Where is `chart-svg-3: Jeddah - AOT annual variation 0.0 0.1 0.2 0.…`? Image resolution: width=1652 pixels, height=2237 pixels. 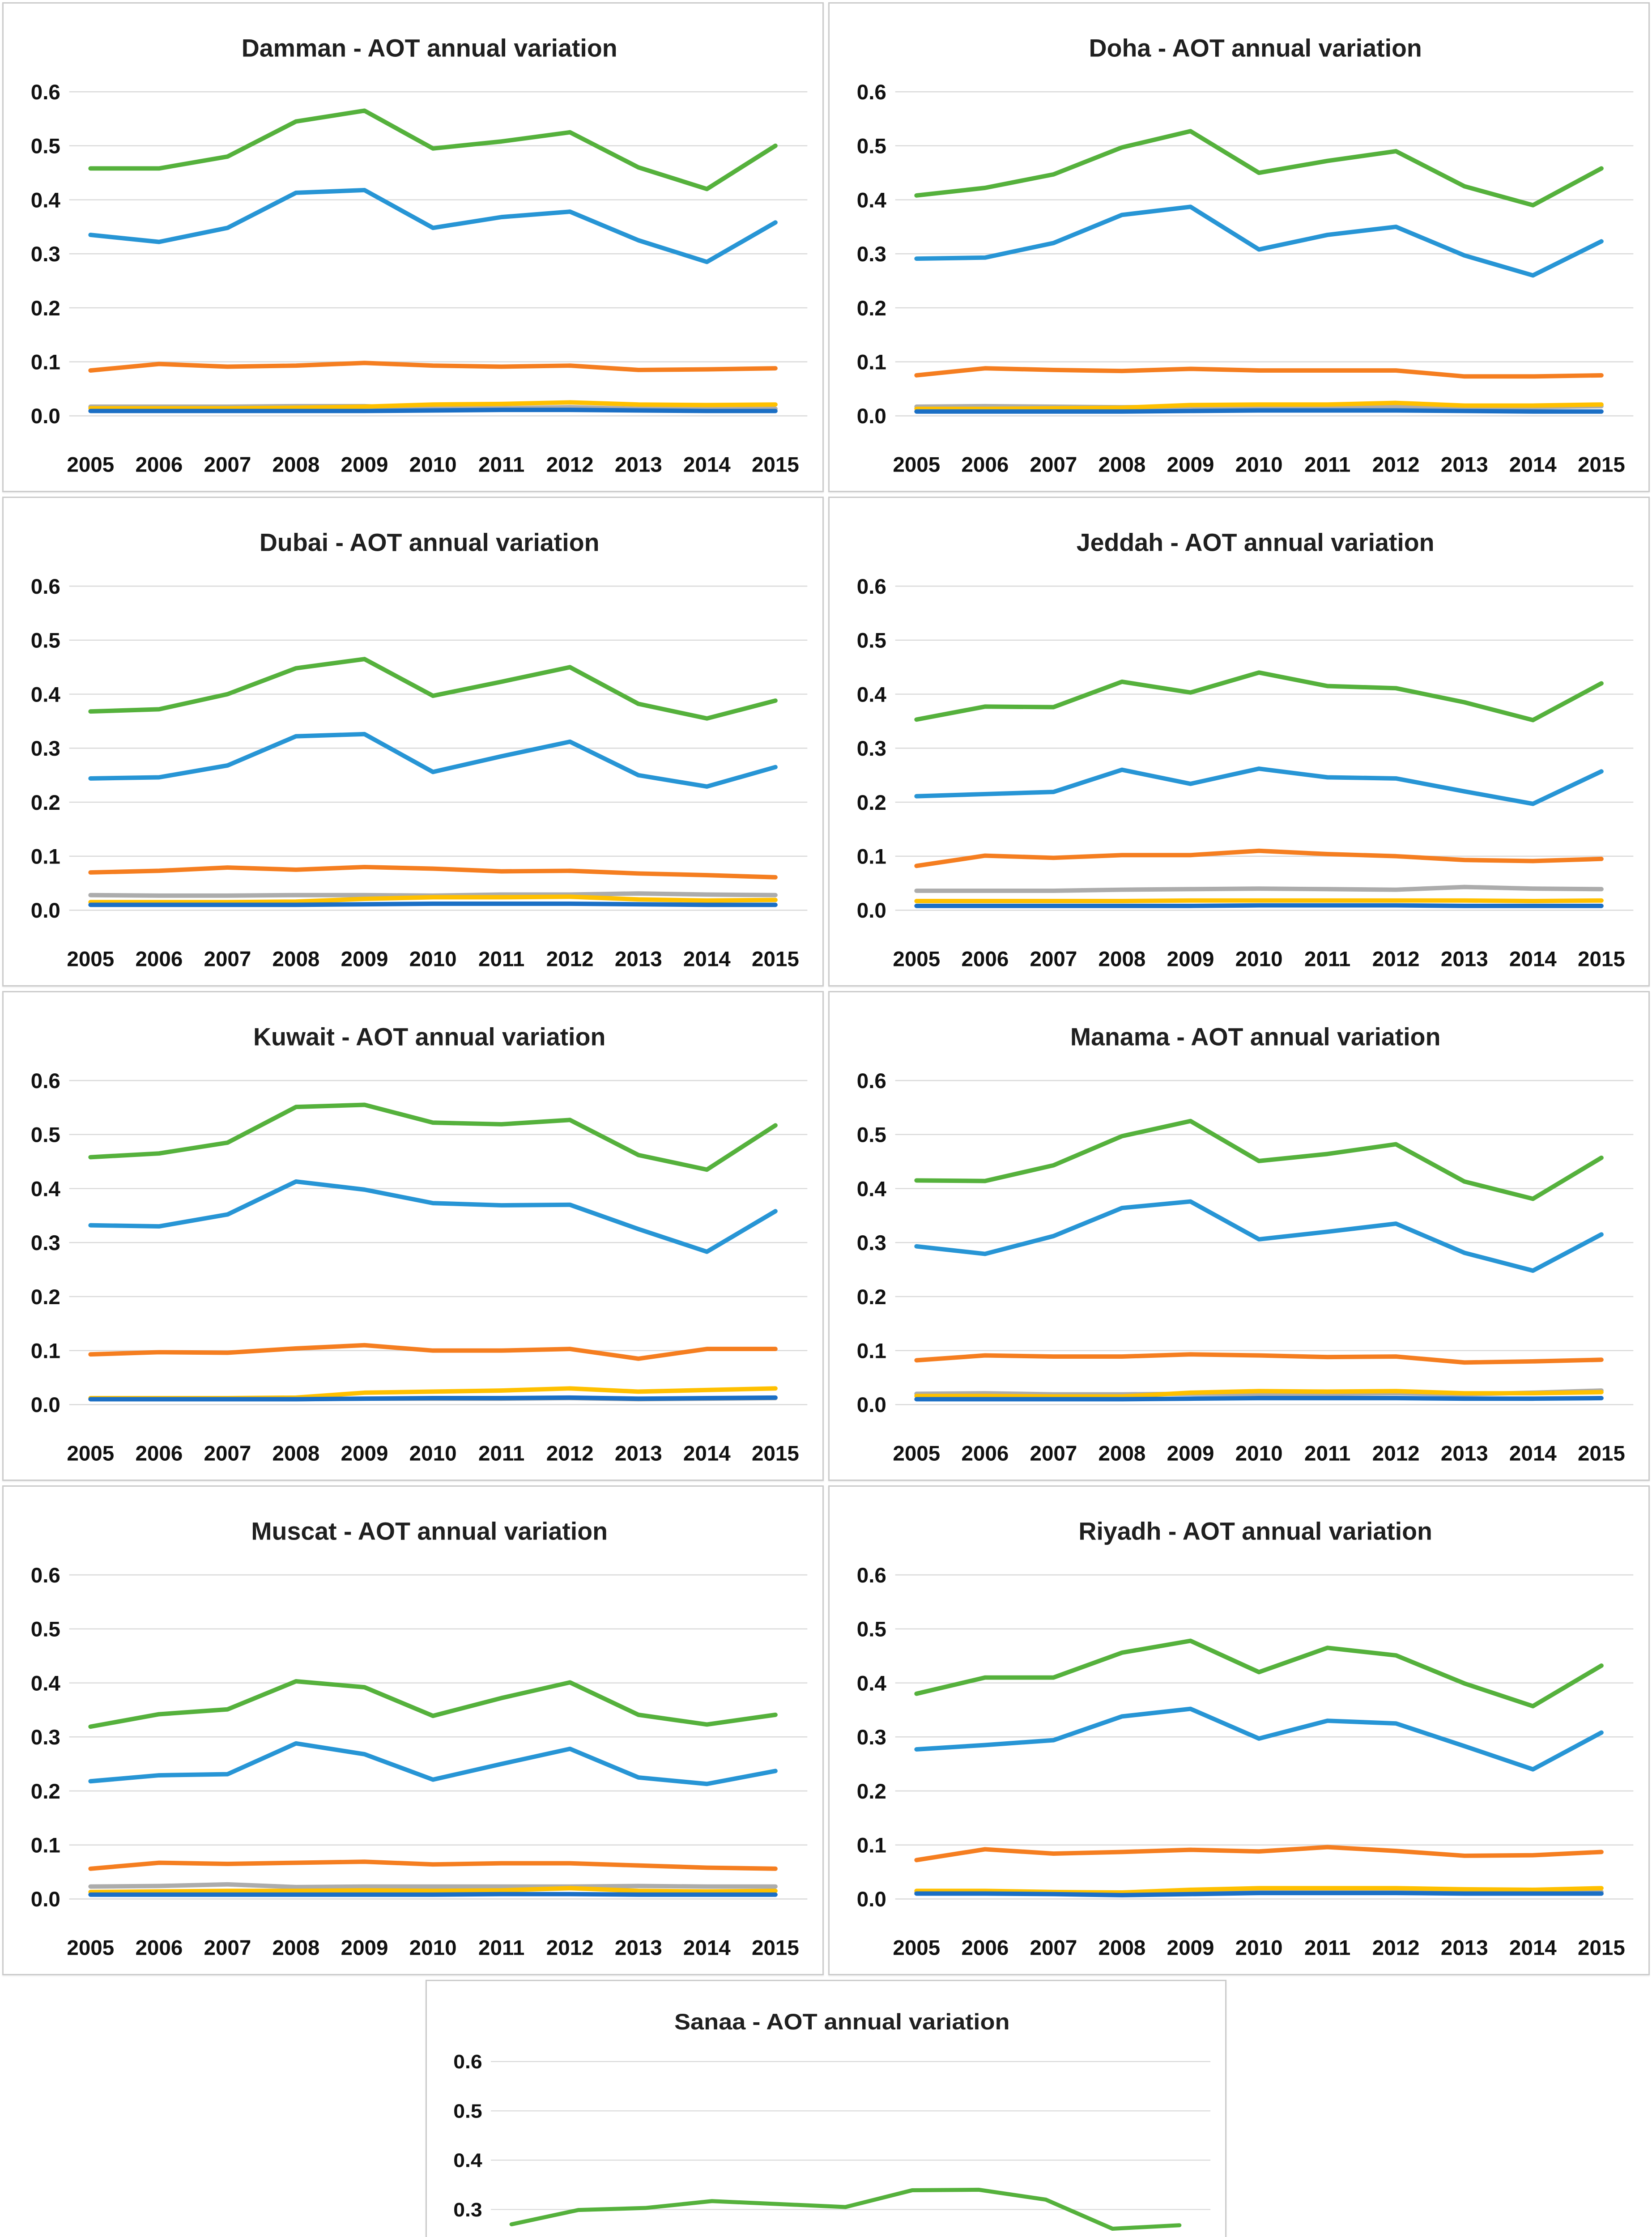
chart-svg-3: Jeddah - AOT annual variation 0.0 0.1 0.2 0.… is located at coordinates (1245, 749).